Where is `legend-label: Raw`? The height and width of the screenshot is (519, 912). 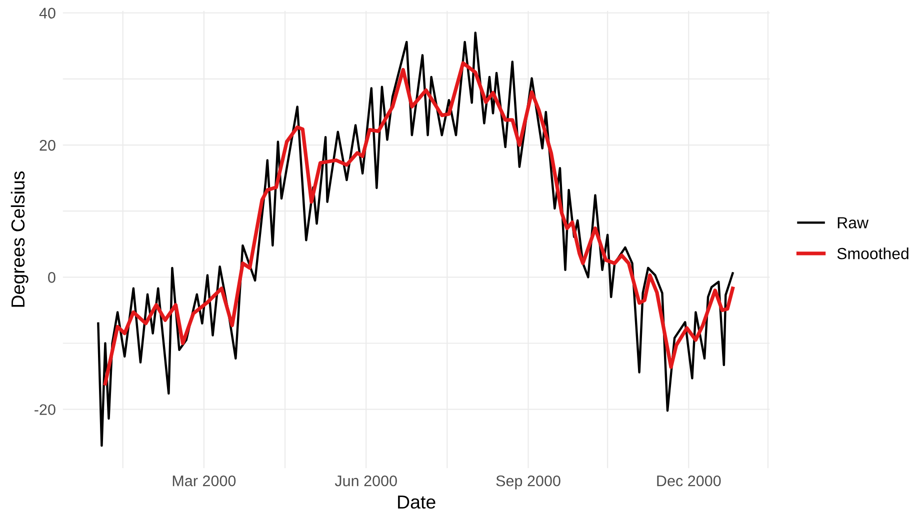
legend-label: Raw is located at coordinates (853, 222).